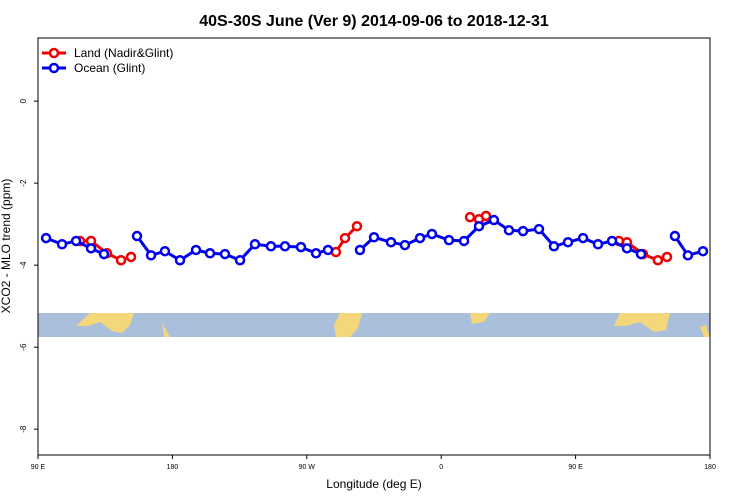 The width and height of the screenshot is (750, 500). I want to click on x-tick-label: 0, so click(441, 467).